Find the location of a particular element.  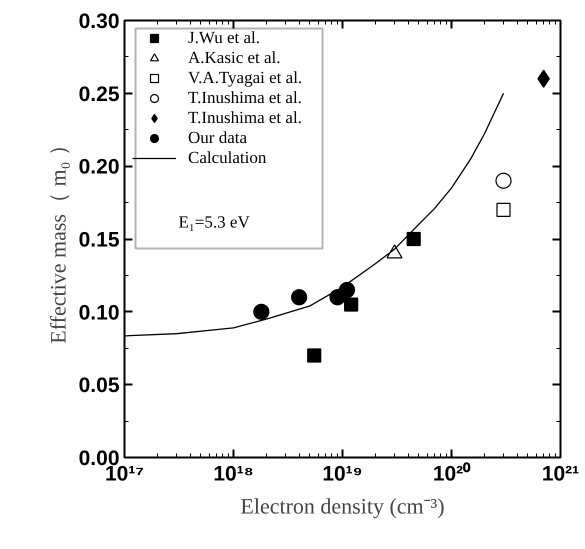

x-tick-label: 10¹⁹ is located at coordinates (342, 474).